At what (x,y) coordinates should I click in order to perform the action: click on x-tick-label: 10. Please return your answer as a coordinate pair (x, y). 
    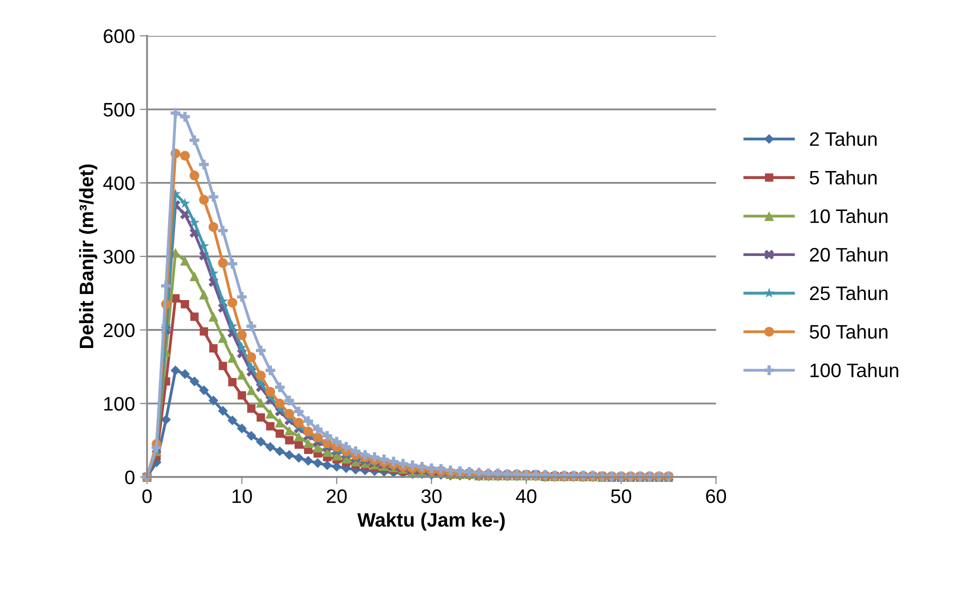
    Looking at the image, I should click on (242, 496).